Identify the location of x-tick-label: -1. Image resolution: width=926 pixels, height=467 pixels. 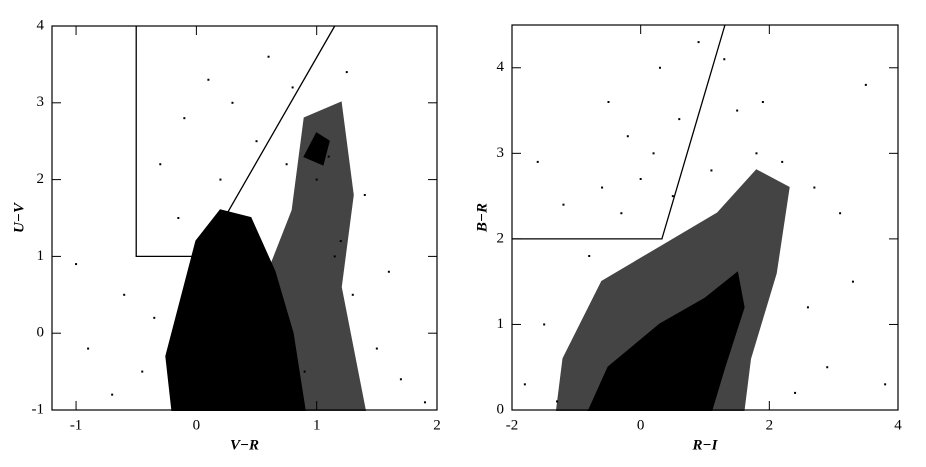
(76, 425).